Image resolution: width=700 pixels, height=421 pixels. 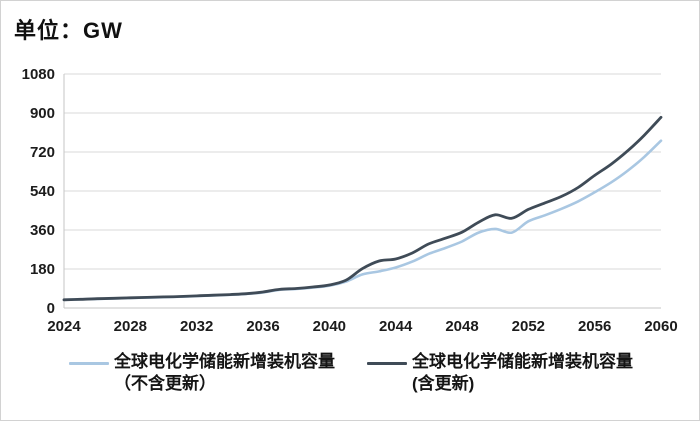 What do you see at coordinates (51, 308) in the screenshot?
I see `y-tick-label: 0` at bounding box center [51, 308].